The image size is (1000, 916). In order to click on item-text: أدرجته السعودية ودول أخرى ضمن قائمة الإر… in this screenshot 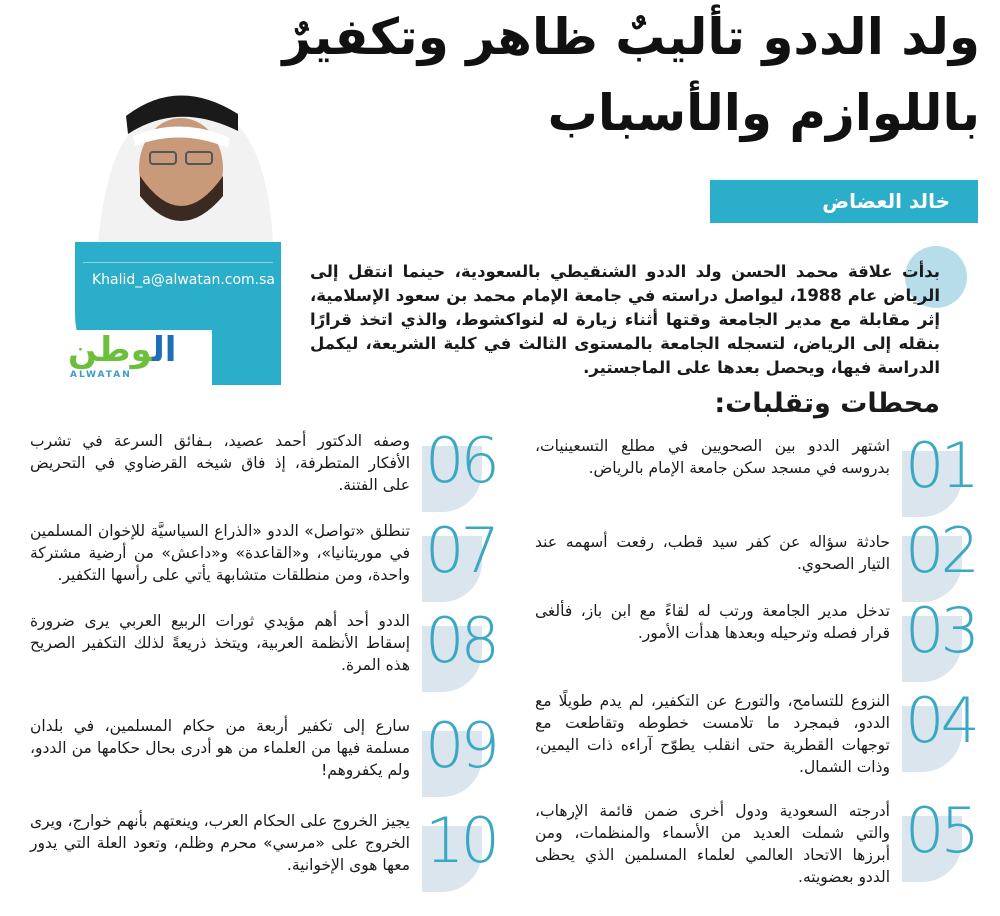, I will do `click(712, 844)`.